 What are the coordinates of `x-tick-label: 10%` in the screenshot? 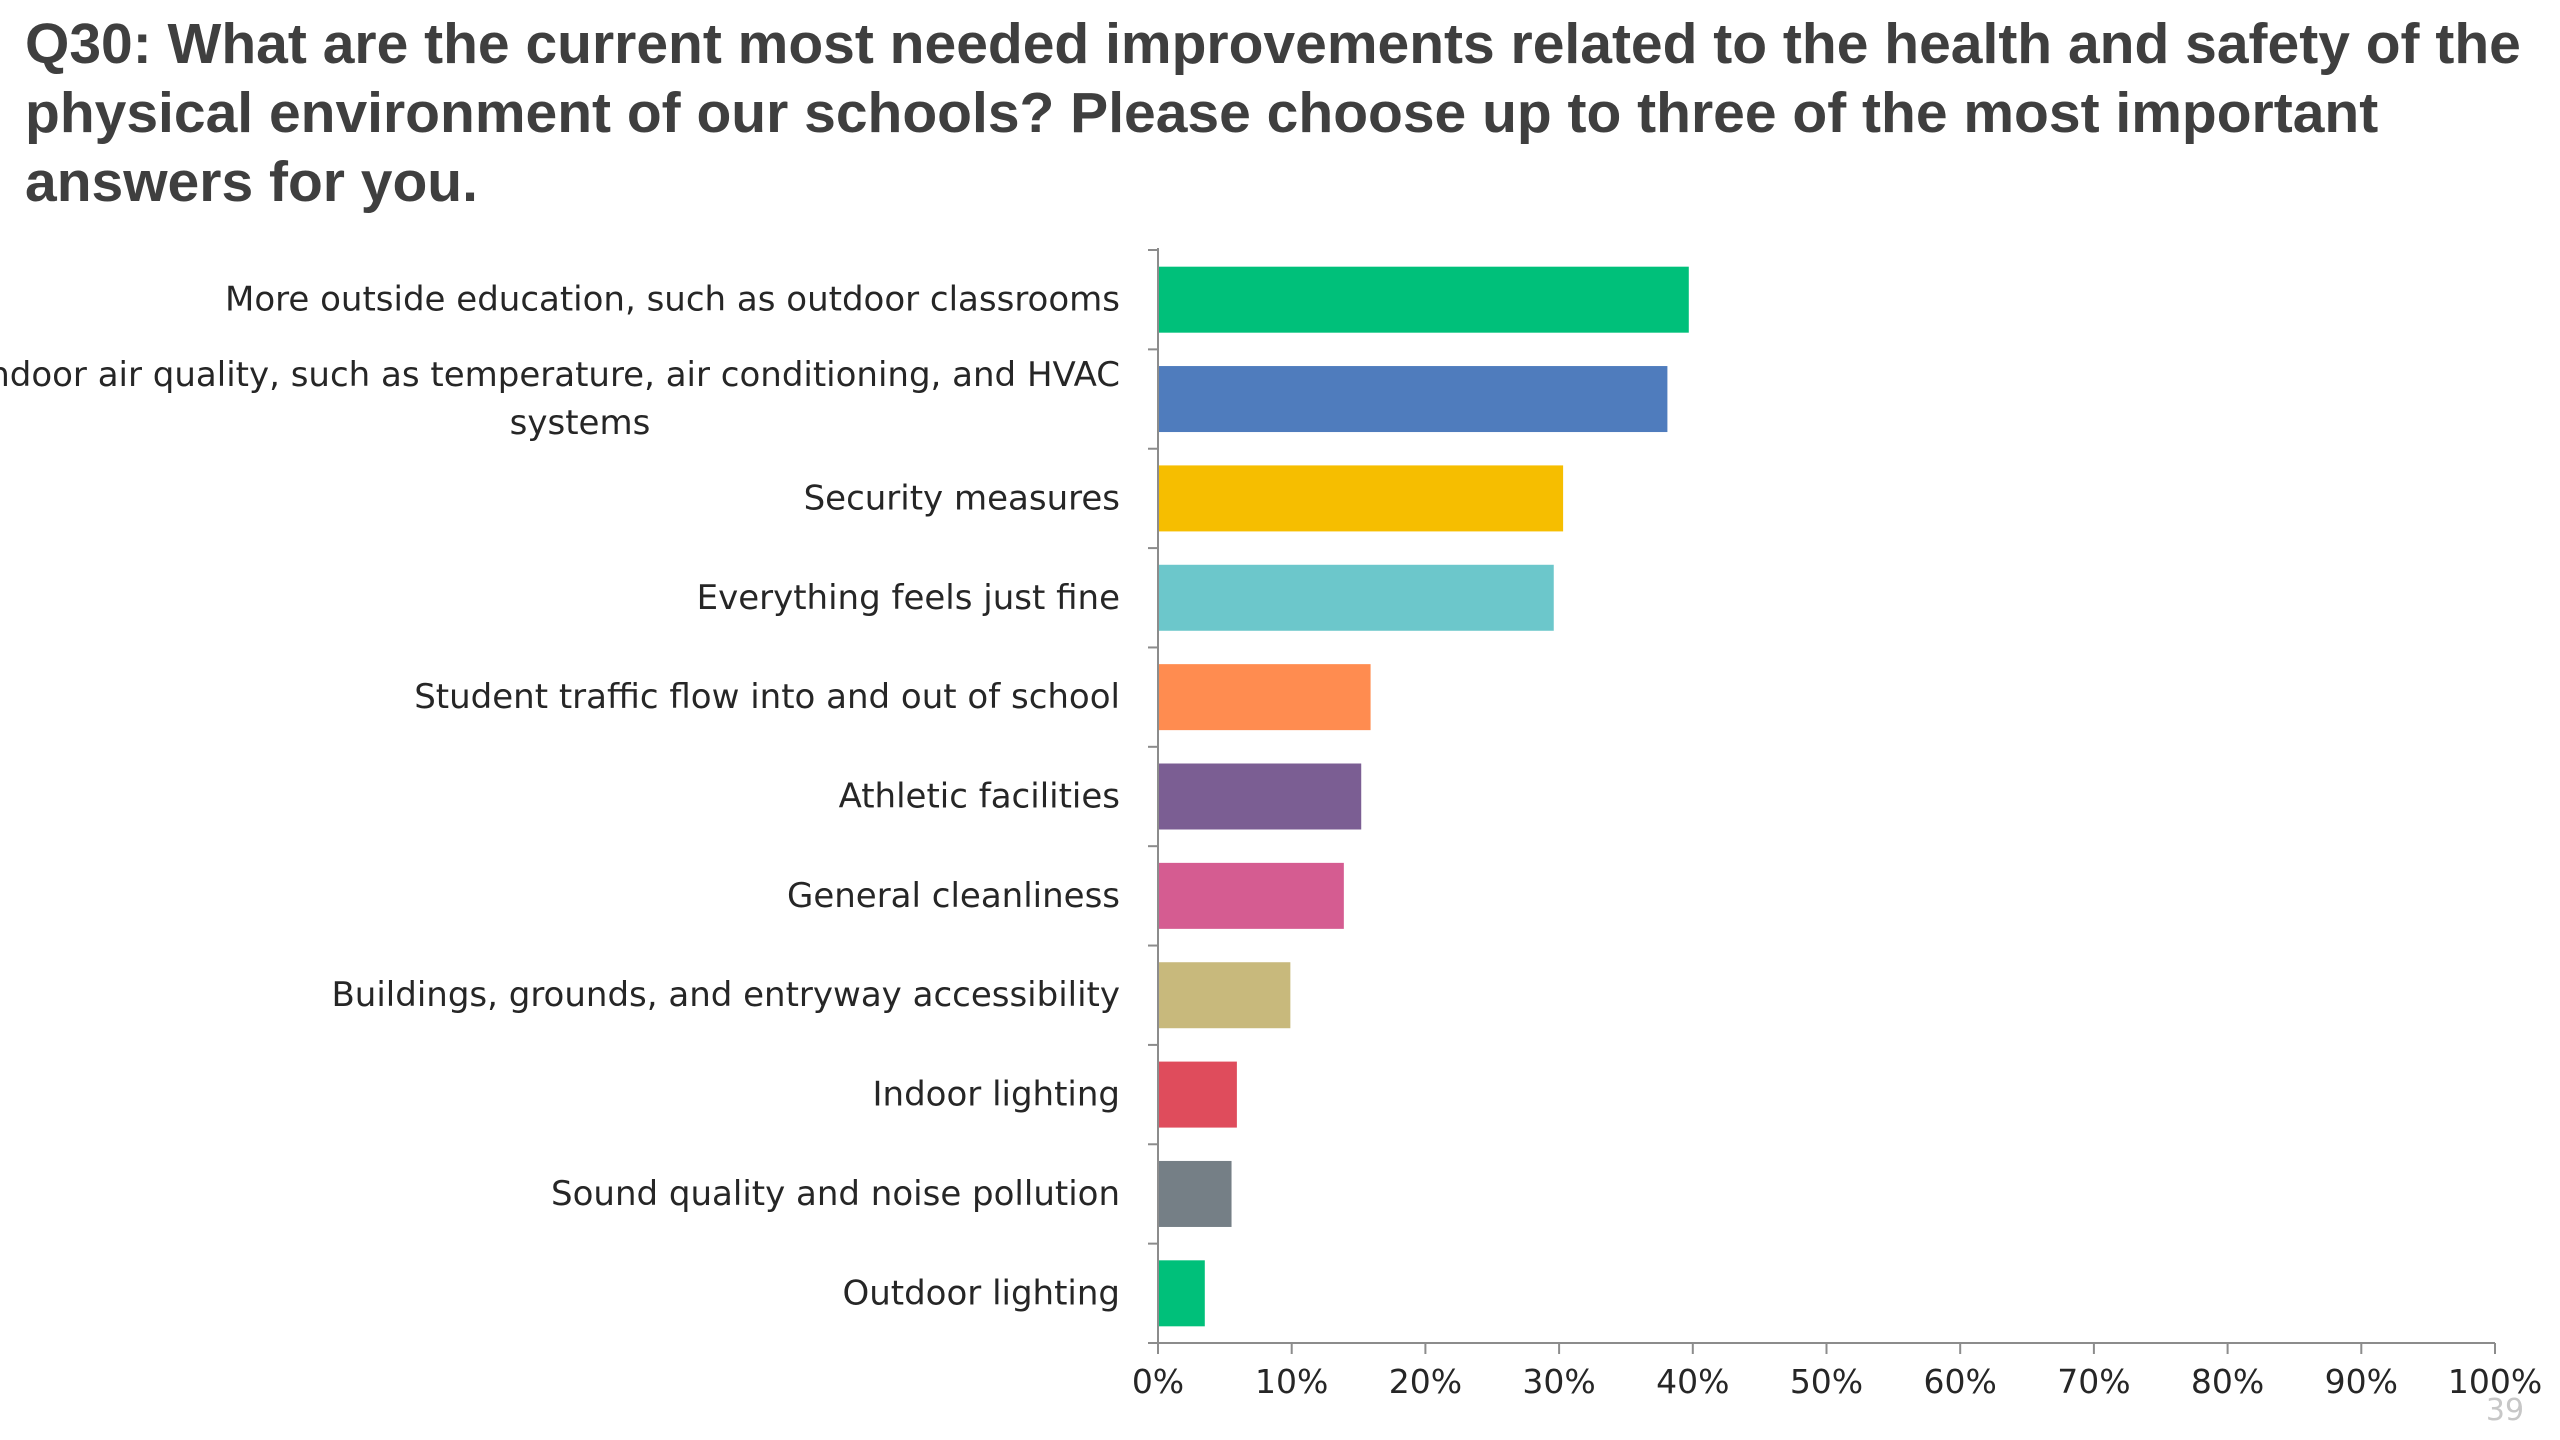 It's located at (1291, 1381).